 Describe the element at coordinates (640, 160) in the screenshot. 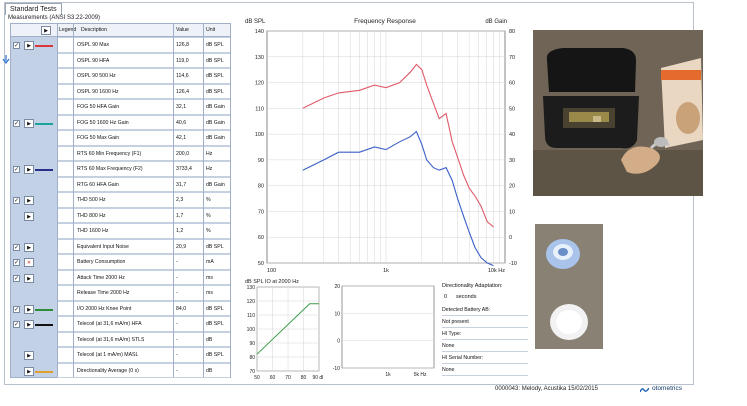

I see `hearing-aid-device` at that location.